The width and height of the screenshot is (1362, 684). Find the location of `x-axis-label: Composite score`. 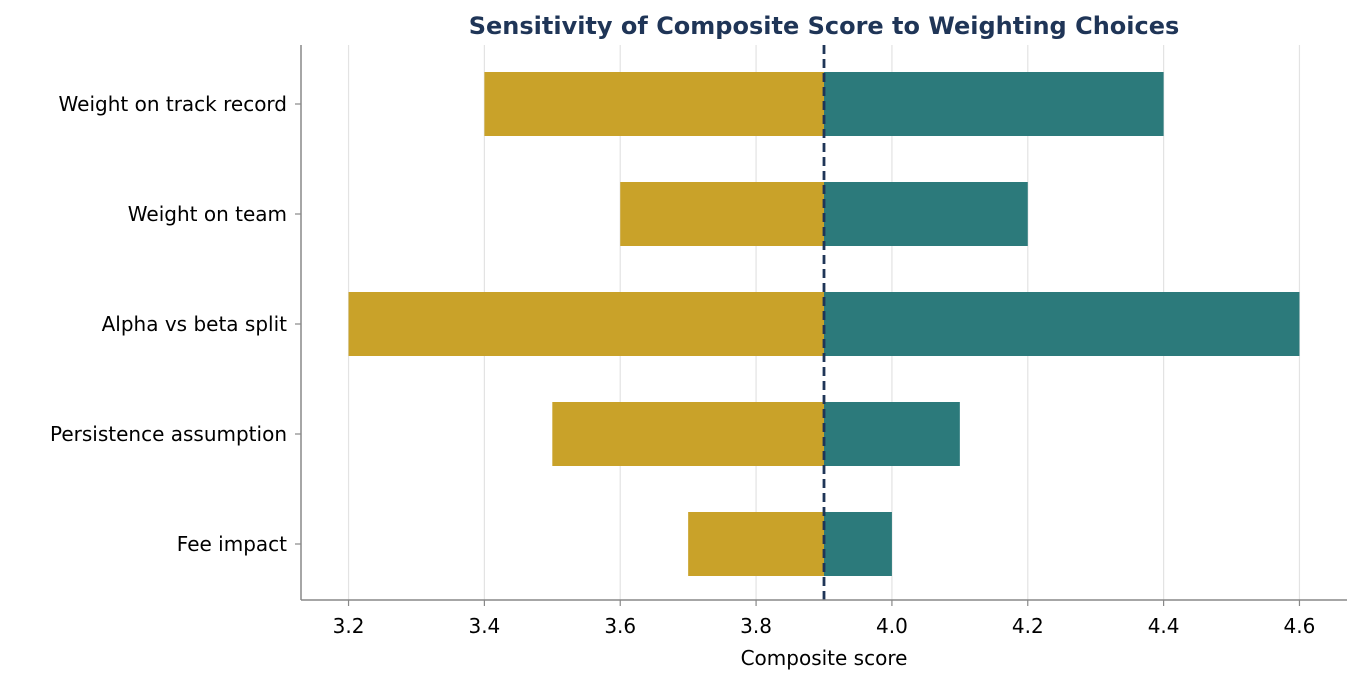

x-axis-label: Composite score is located at coordinates (824, 658).